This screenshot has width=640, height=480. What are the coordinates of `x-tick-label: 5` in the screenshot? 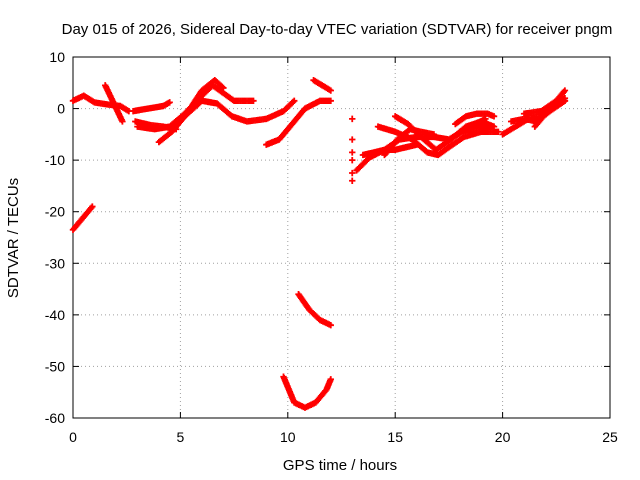 It's located at (181, 437).